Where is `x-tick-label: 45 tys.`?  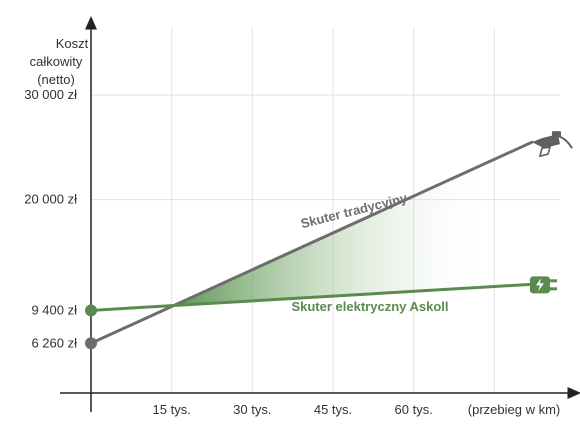
x-tick-label: 45 tys. is located at coordinates (333, 409).